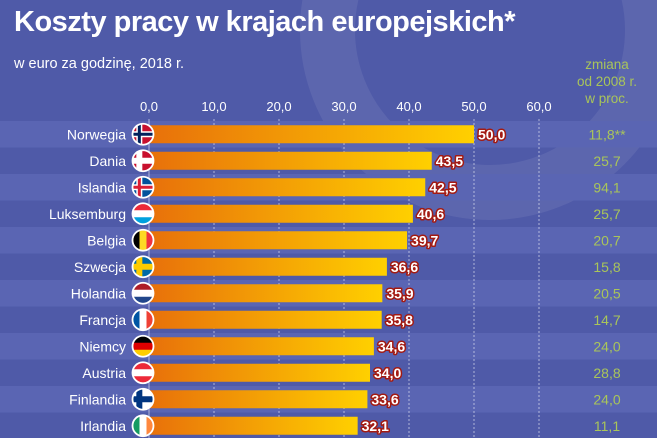 This screenshot has height=438, width=657. I want to click on data-label: 34,6, so click(391, 346).